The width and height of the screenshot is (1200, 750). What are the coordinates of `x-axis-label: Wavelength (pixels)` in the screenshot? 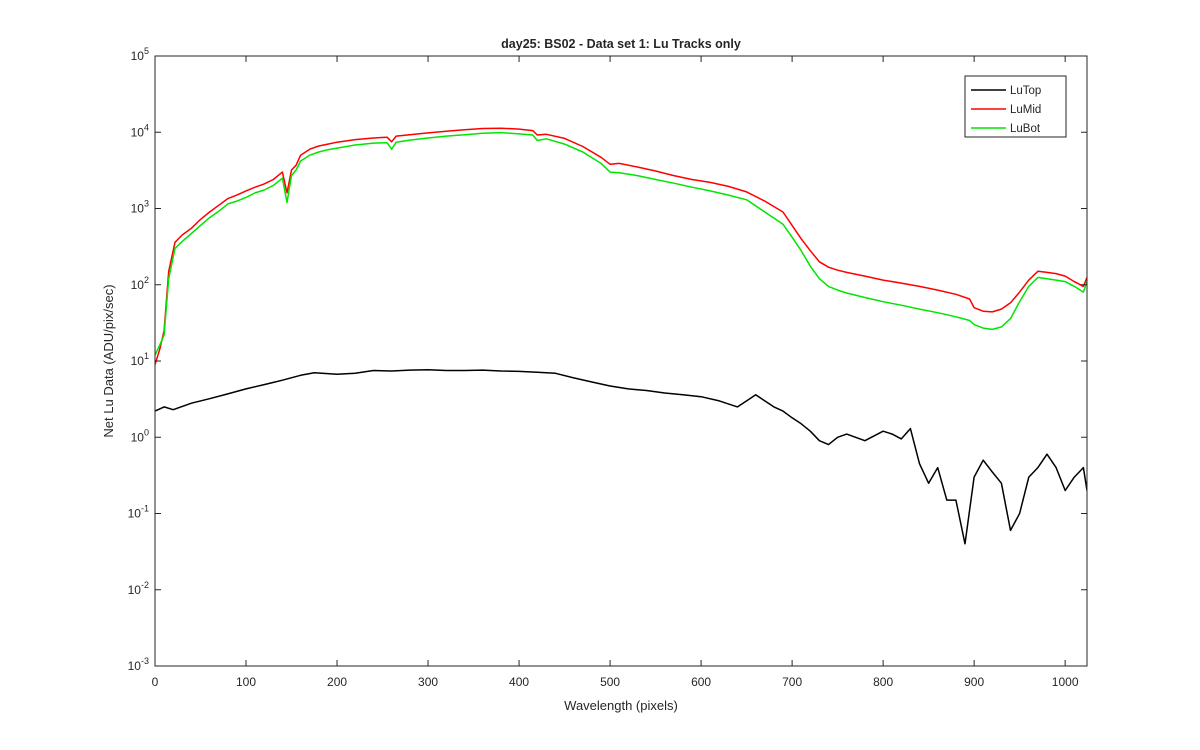 It's located at (621, 705).